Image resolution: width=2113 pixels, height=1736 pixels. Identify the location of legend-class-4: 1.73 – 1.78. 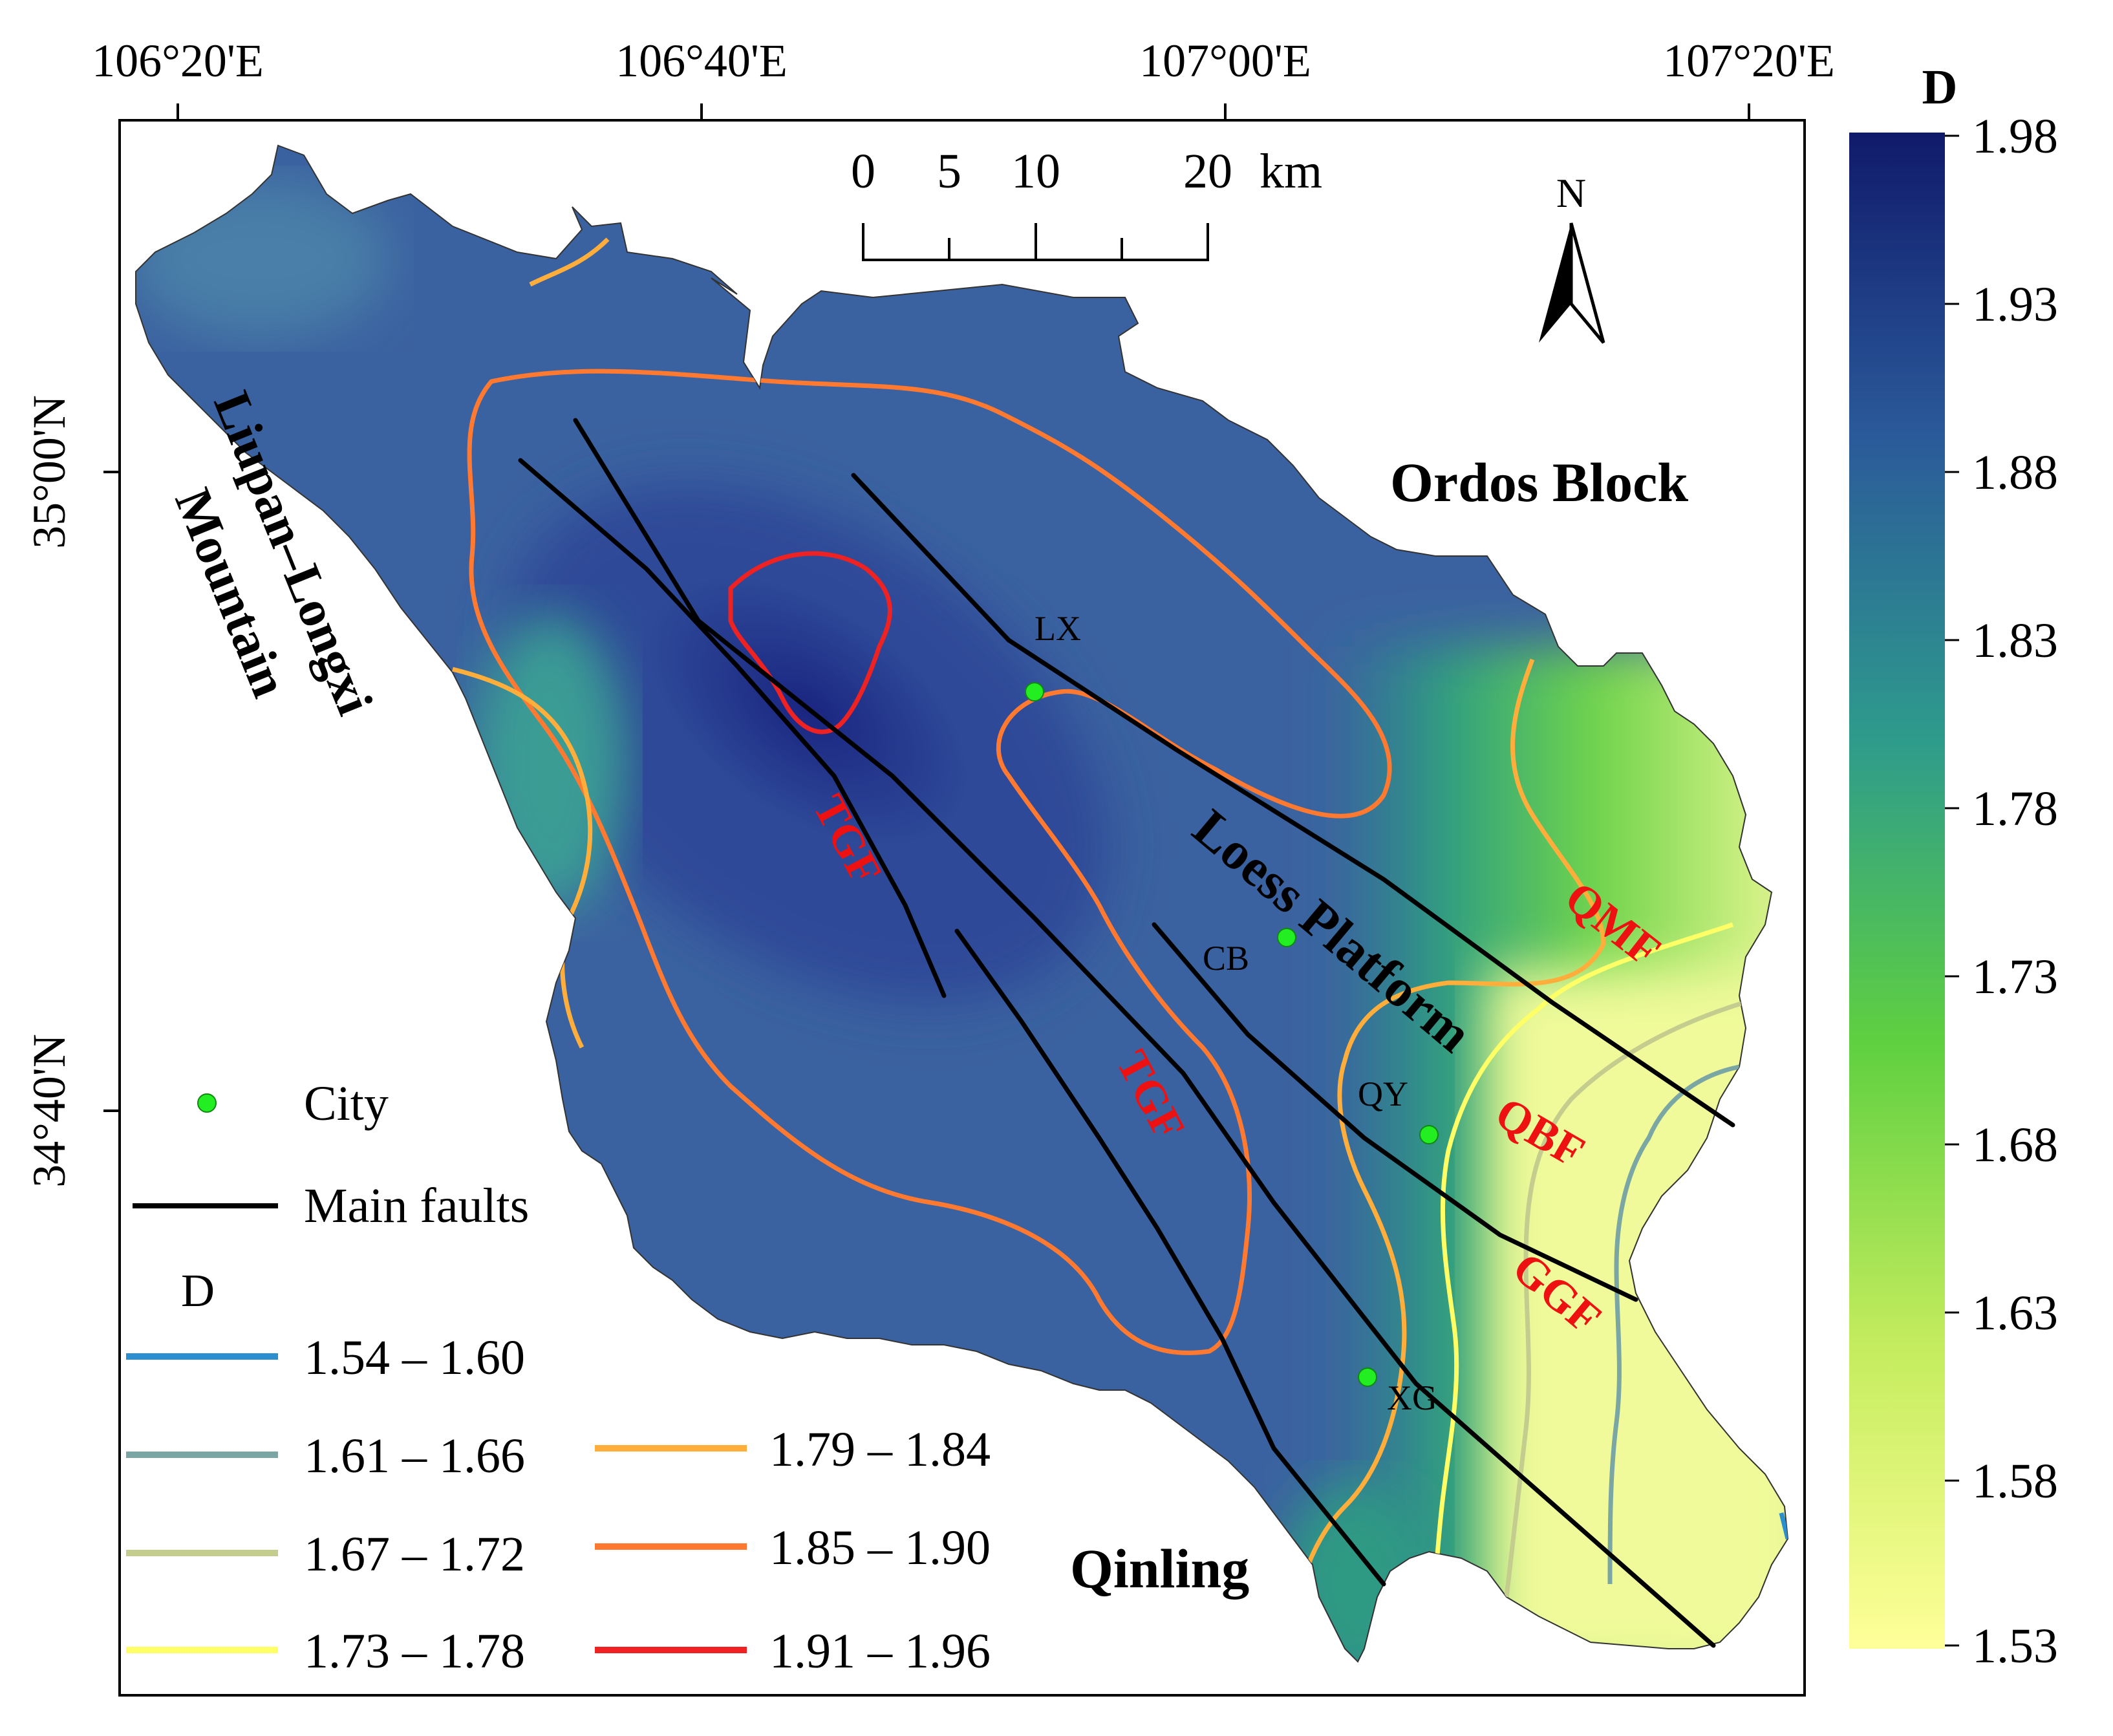
(325, 1651).